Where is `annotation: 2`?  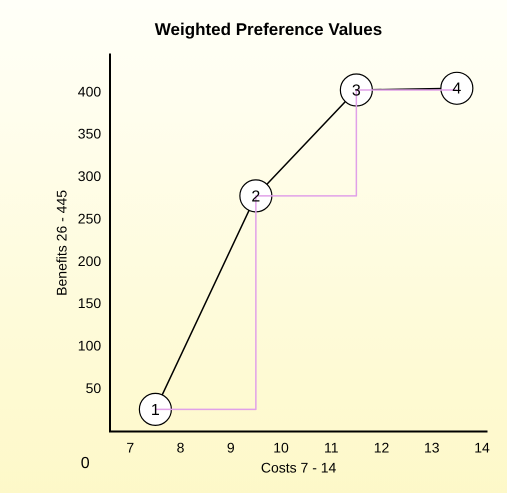 annotation: 2 is located at coordinates (255, 197).